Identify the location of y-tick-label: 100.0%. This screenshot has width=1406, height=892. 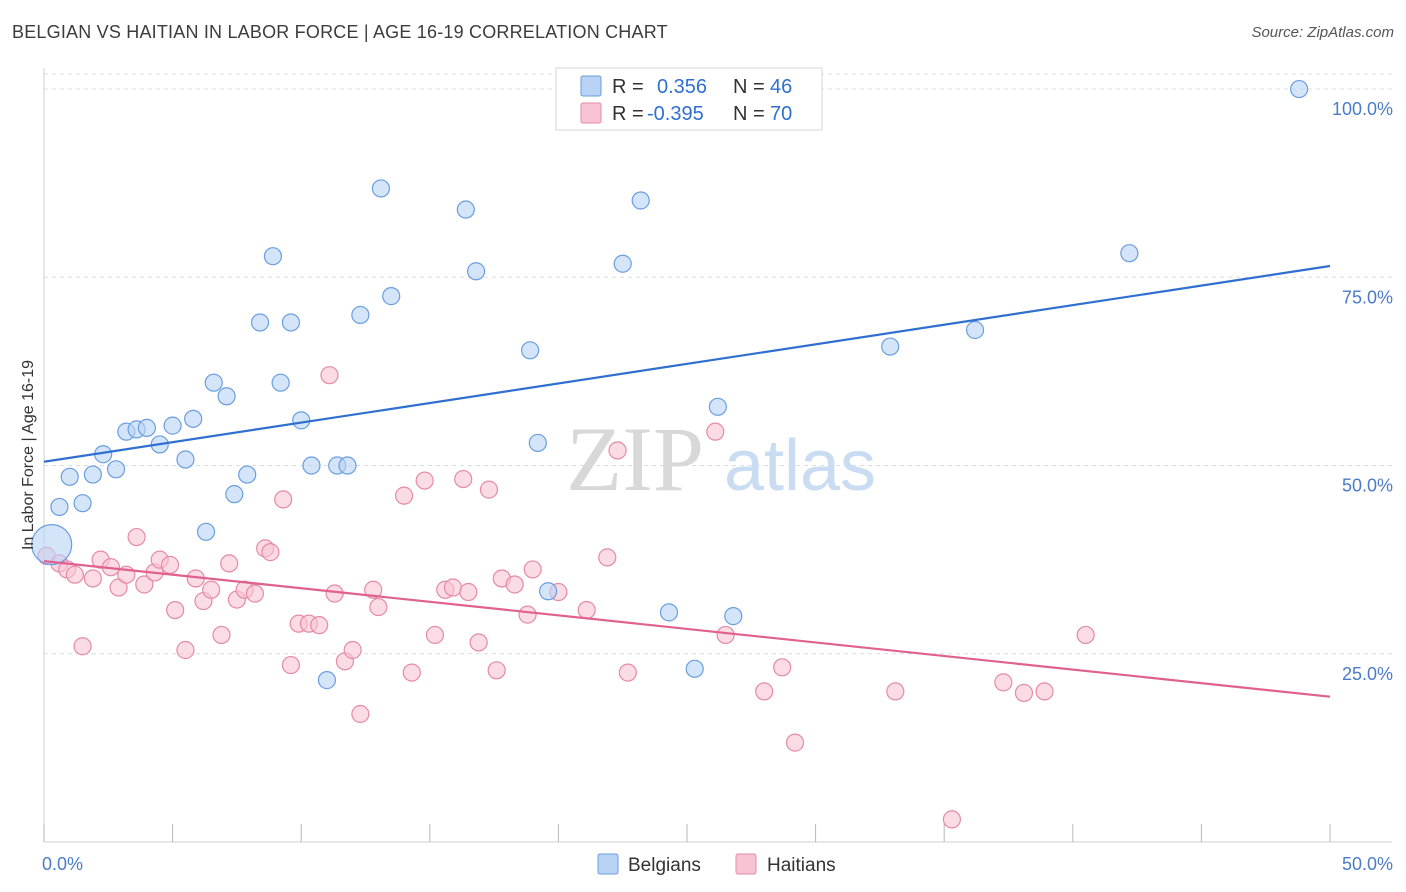
(1362, 109).